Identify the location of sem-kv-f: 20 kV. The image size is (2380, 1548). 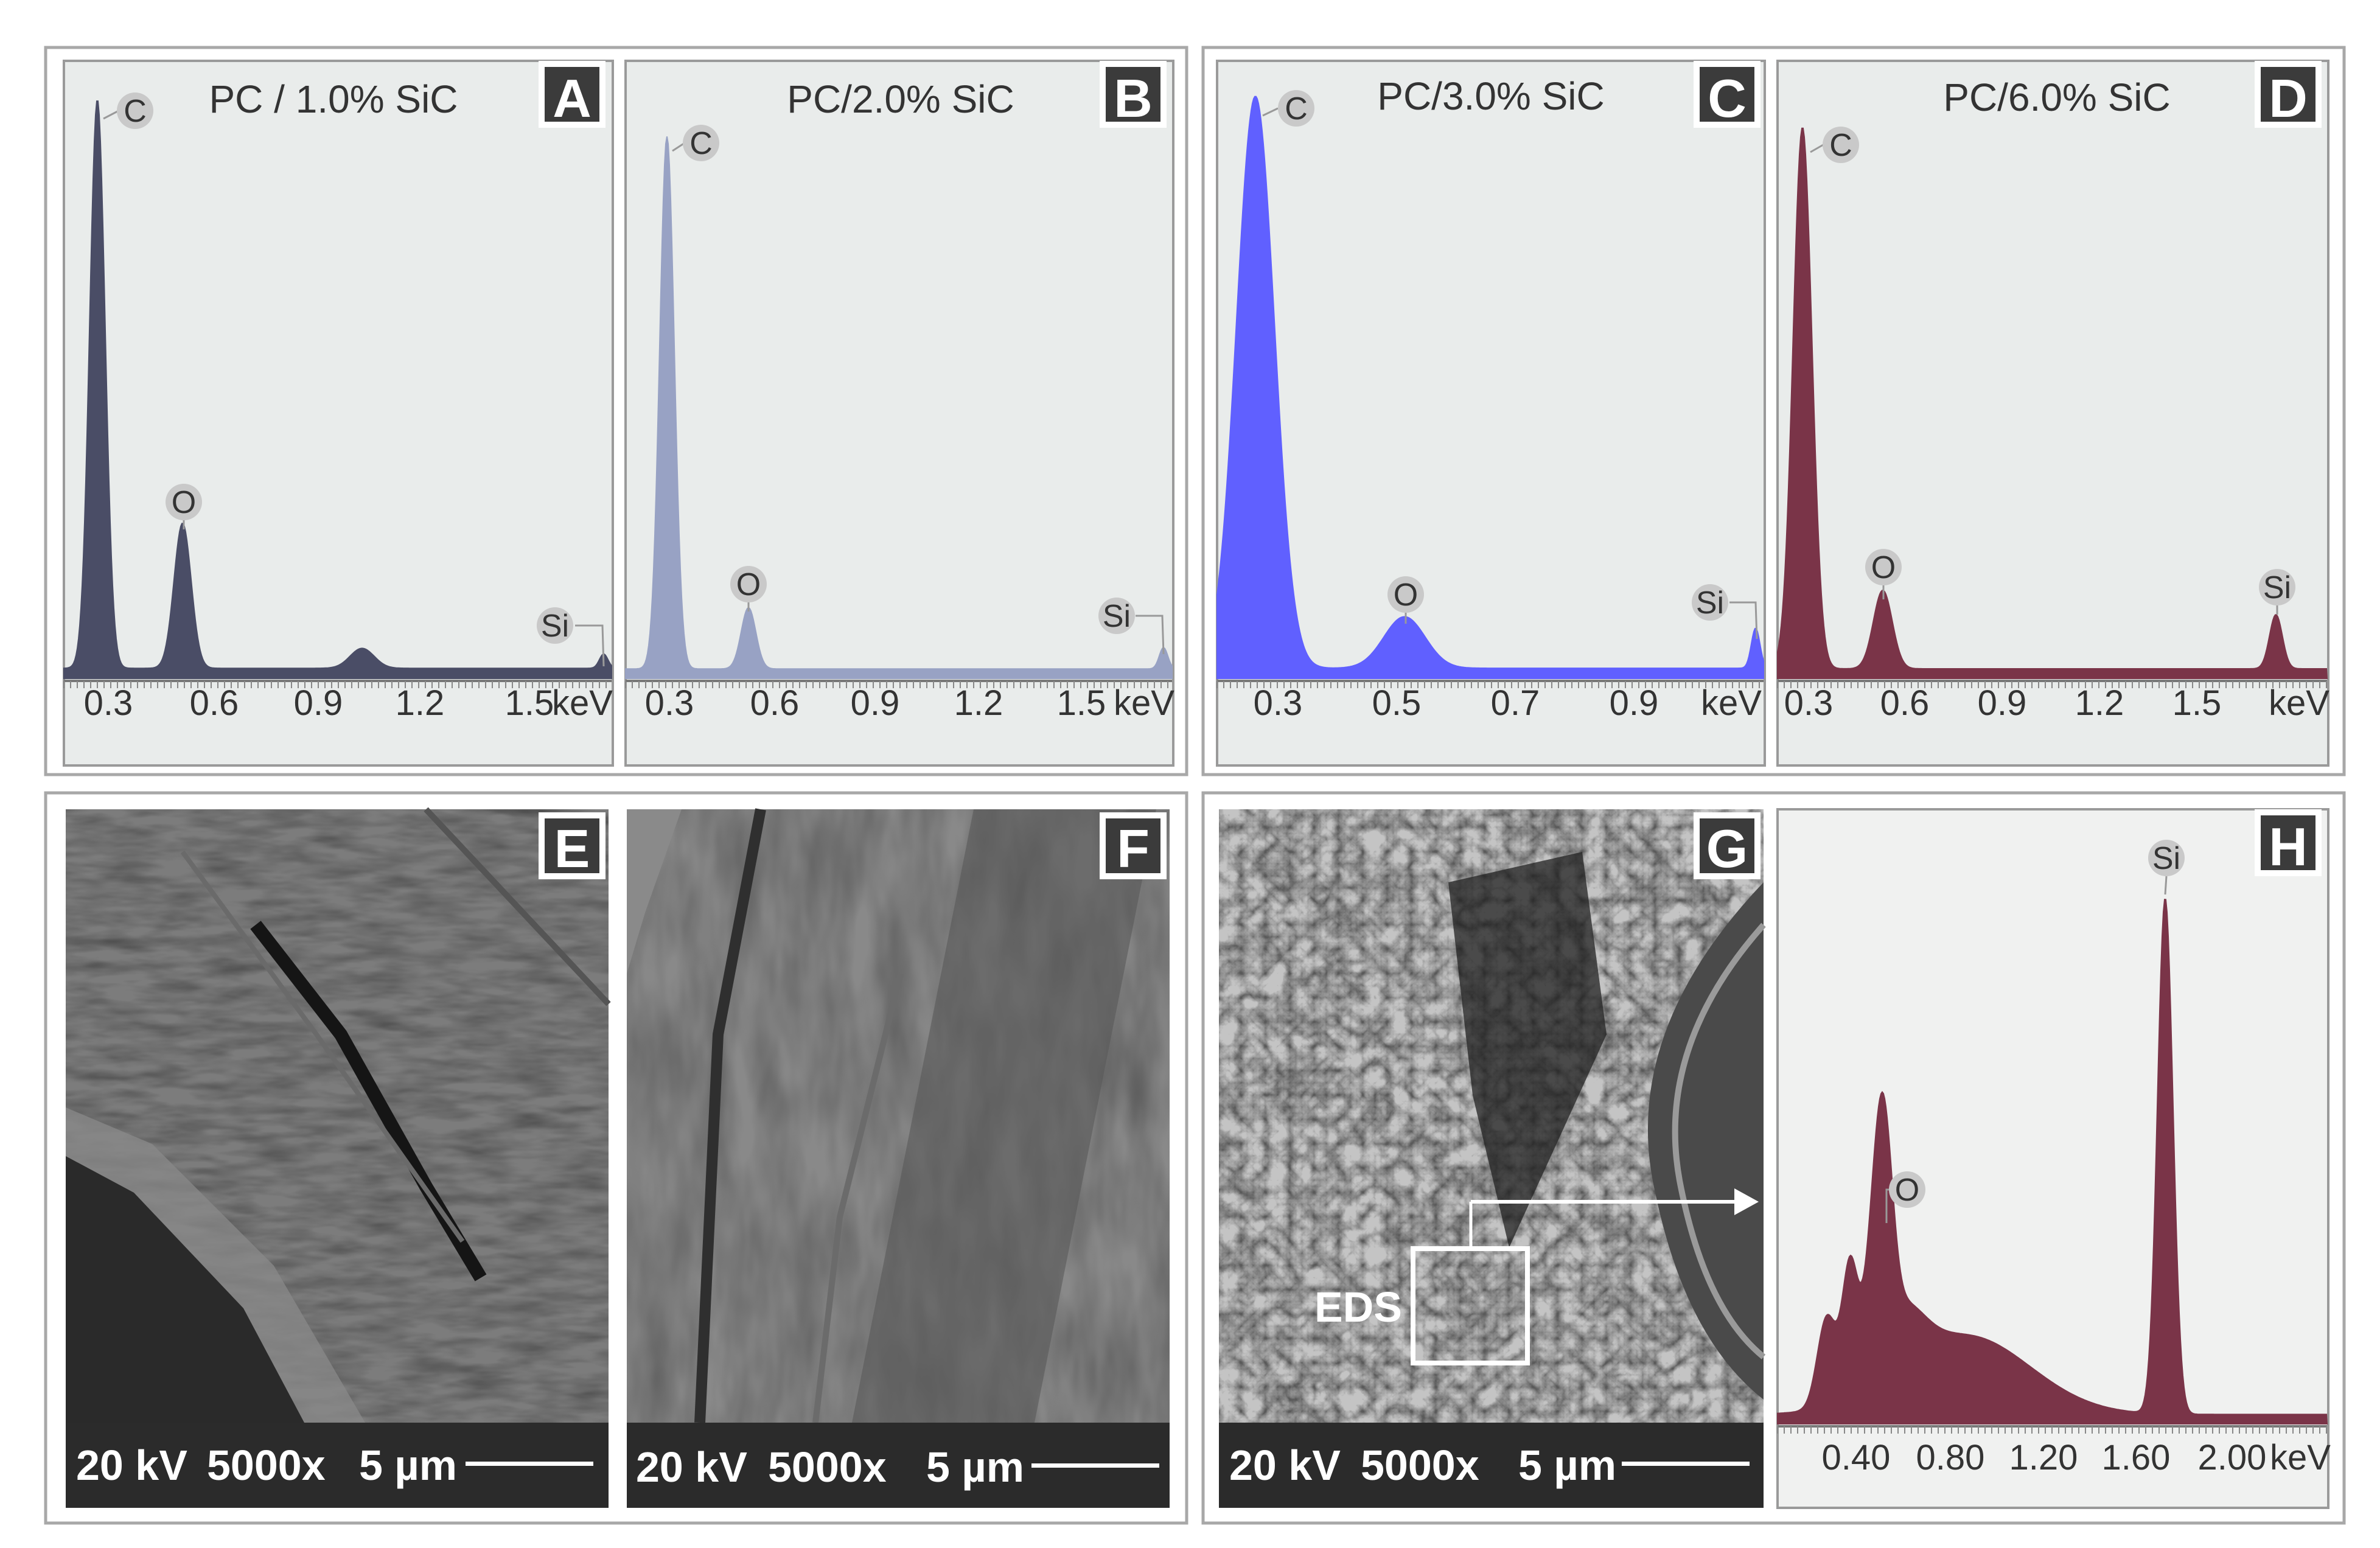
(691, 1467).